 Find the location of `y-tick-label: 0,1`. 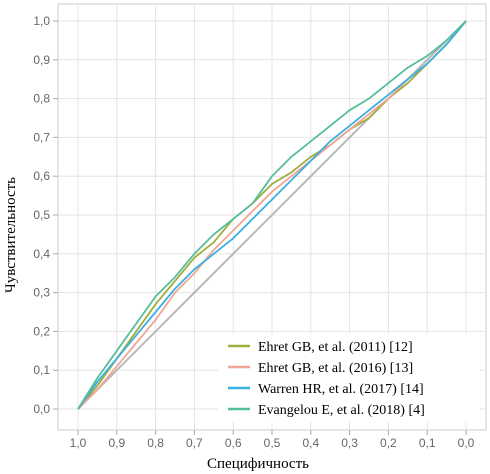

y-tick-label: 0,1 is located at coordinates (41, 370).